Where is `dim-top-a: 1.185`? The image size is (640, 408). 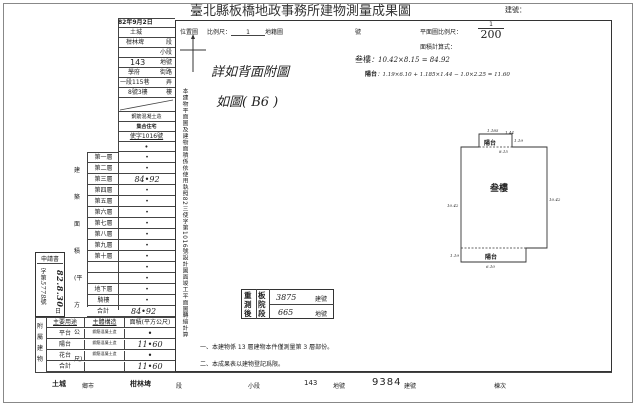
dim-top-a: 1.185 is located at coordinates (493, 130).